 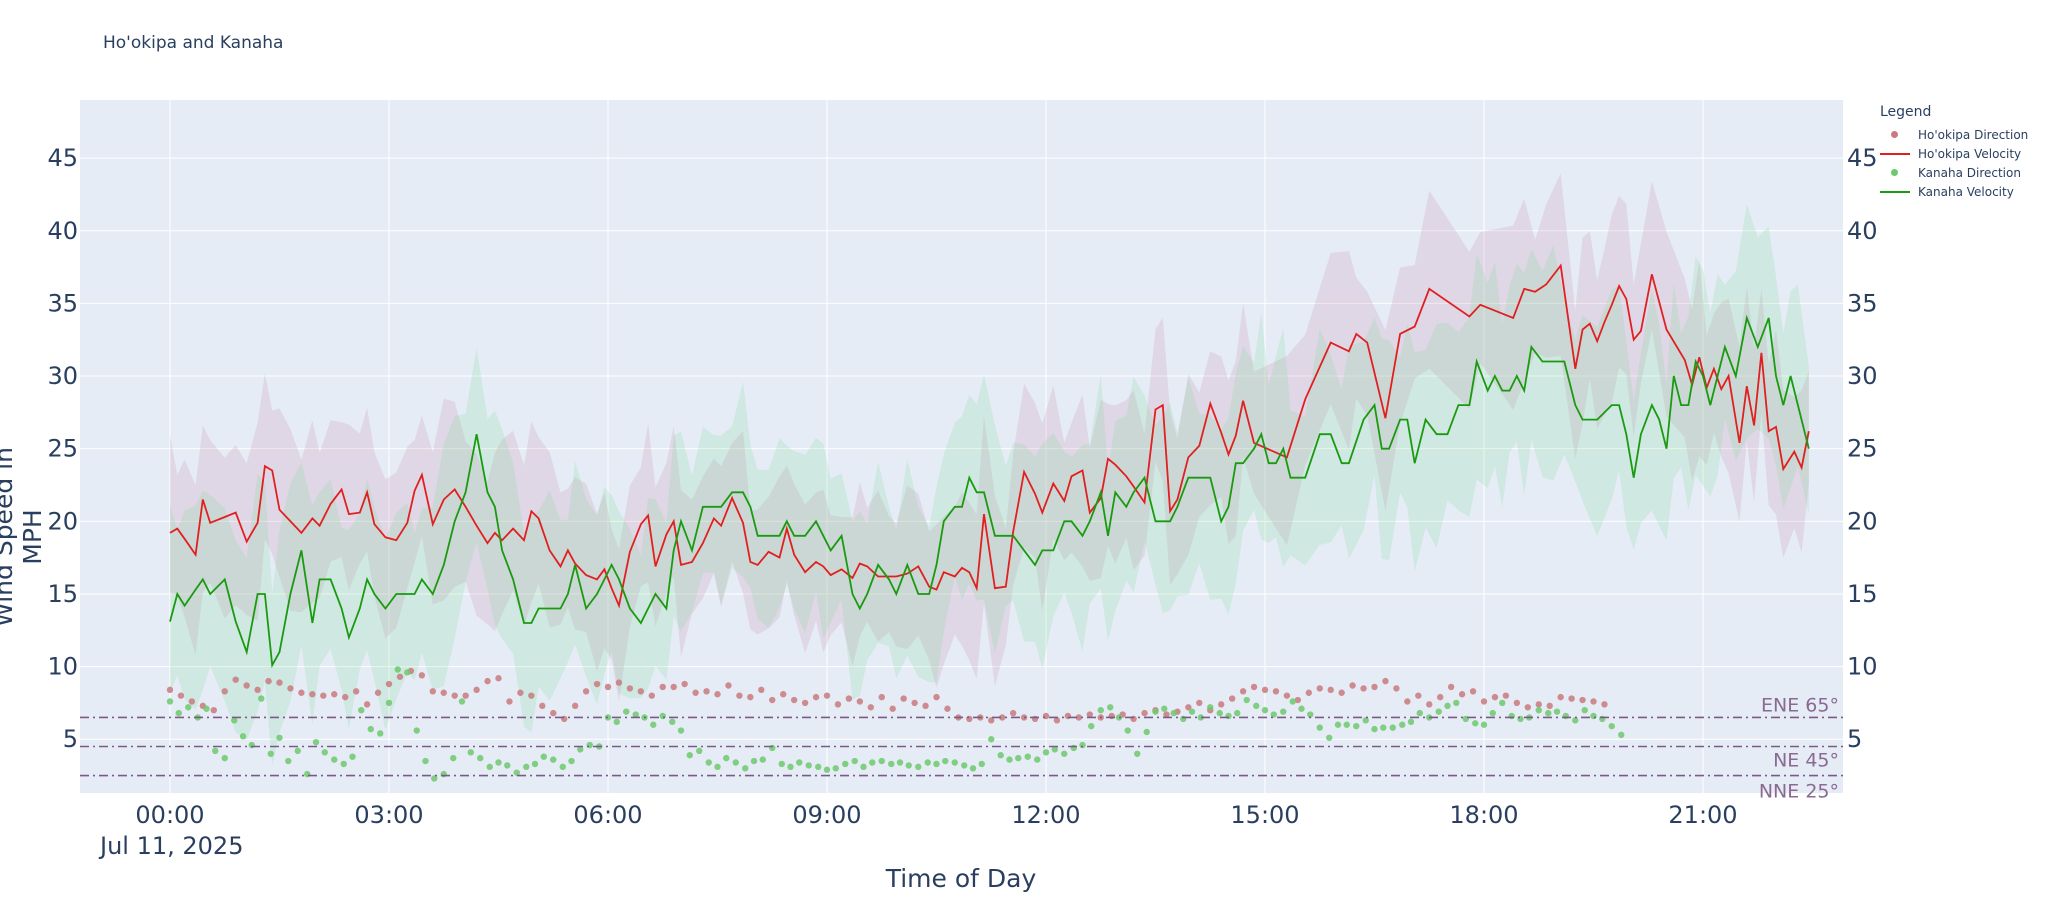 What do you see at coordinates (1862, 158) in the screenshot?
I see `y-tick-label-right: 45` at bounding box center [1862, 158].